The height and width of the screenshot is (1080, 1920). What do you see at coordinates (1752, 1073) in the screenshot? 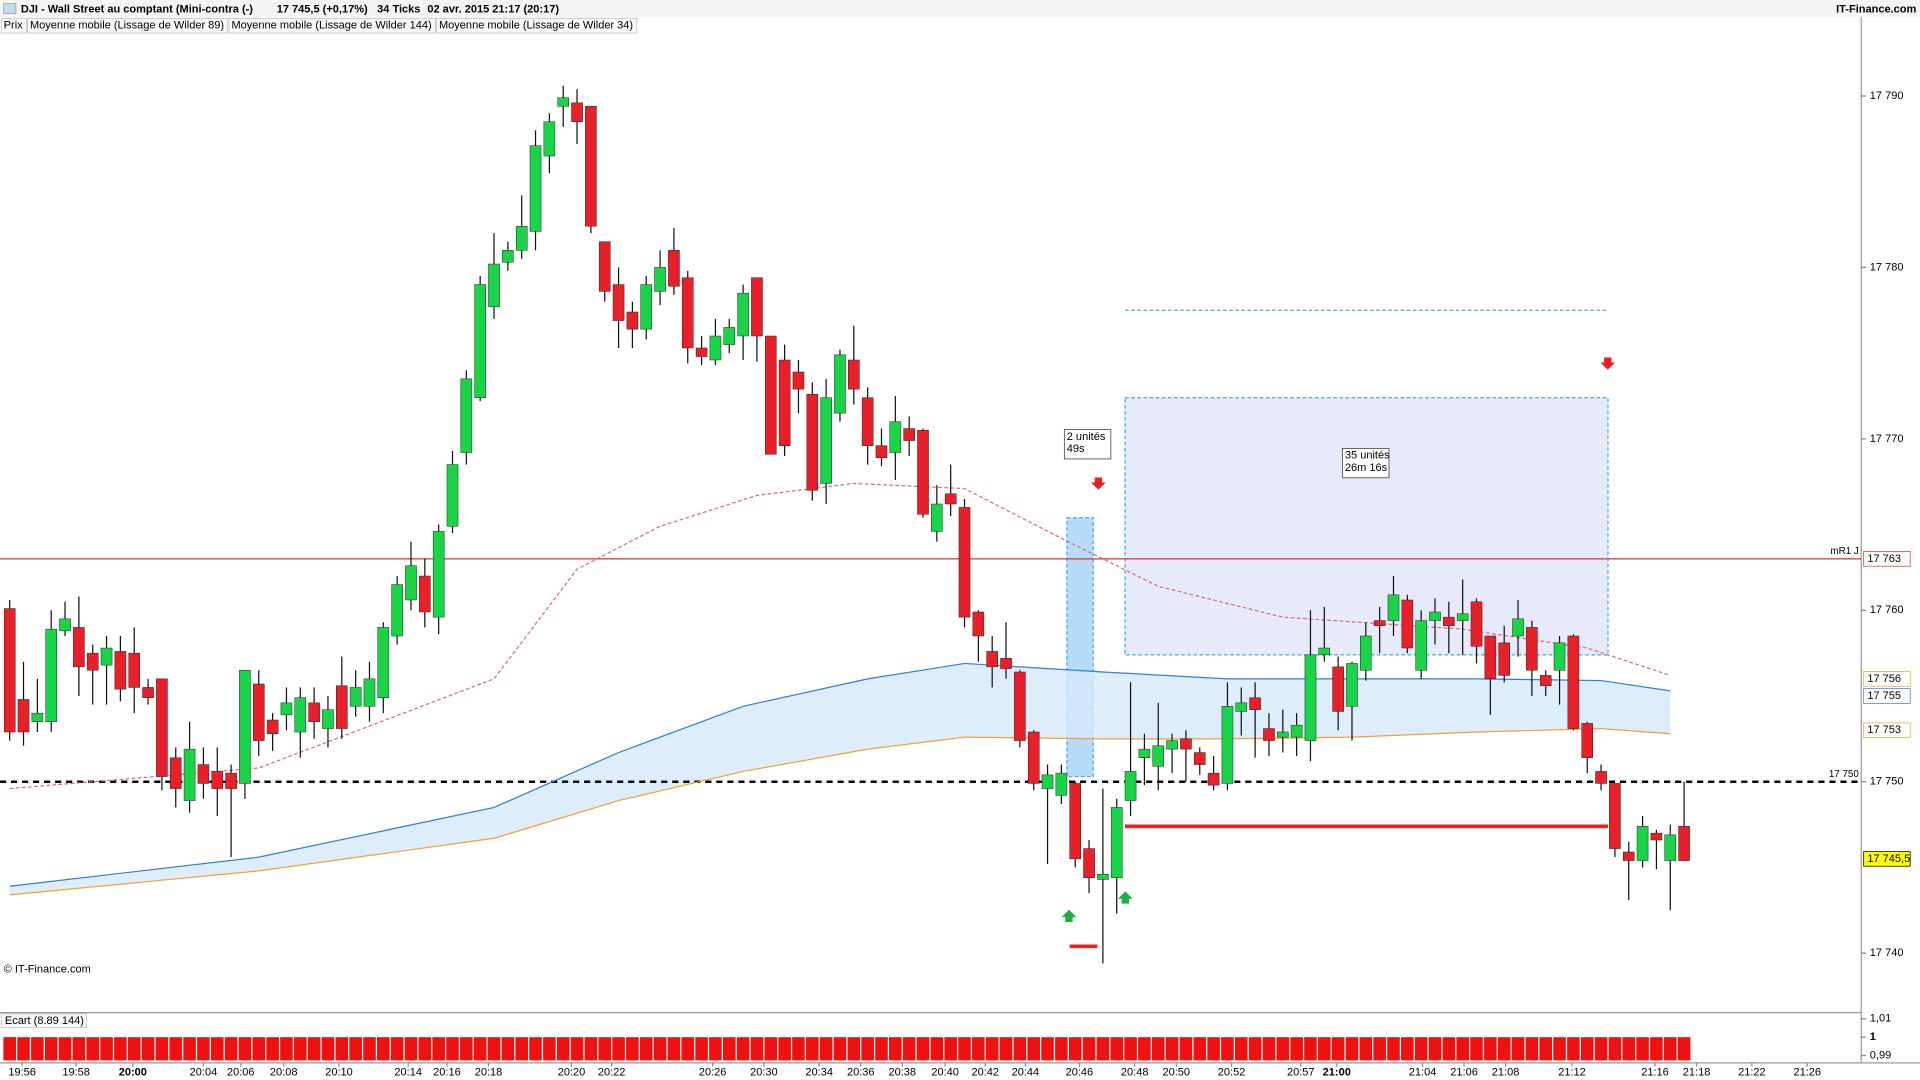
I see `x-tick-label: 21:22` at bounding box center [1752, 1073].